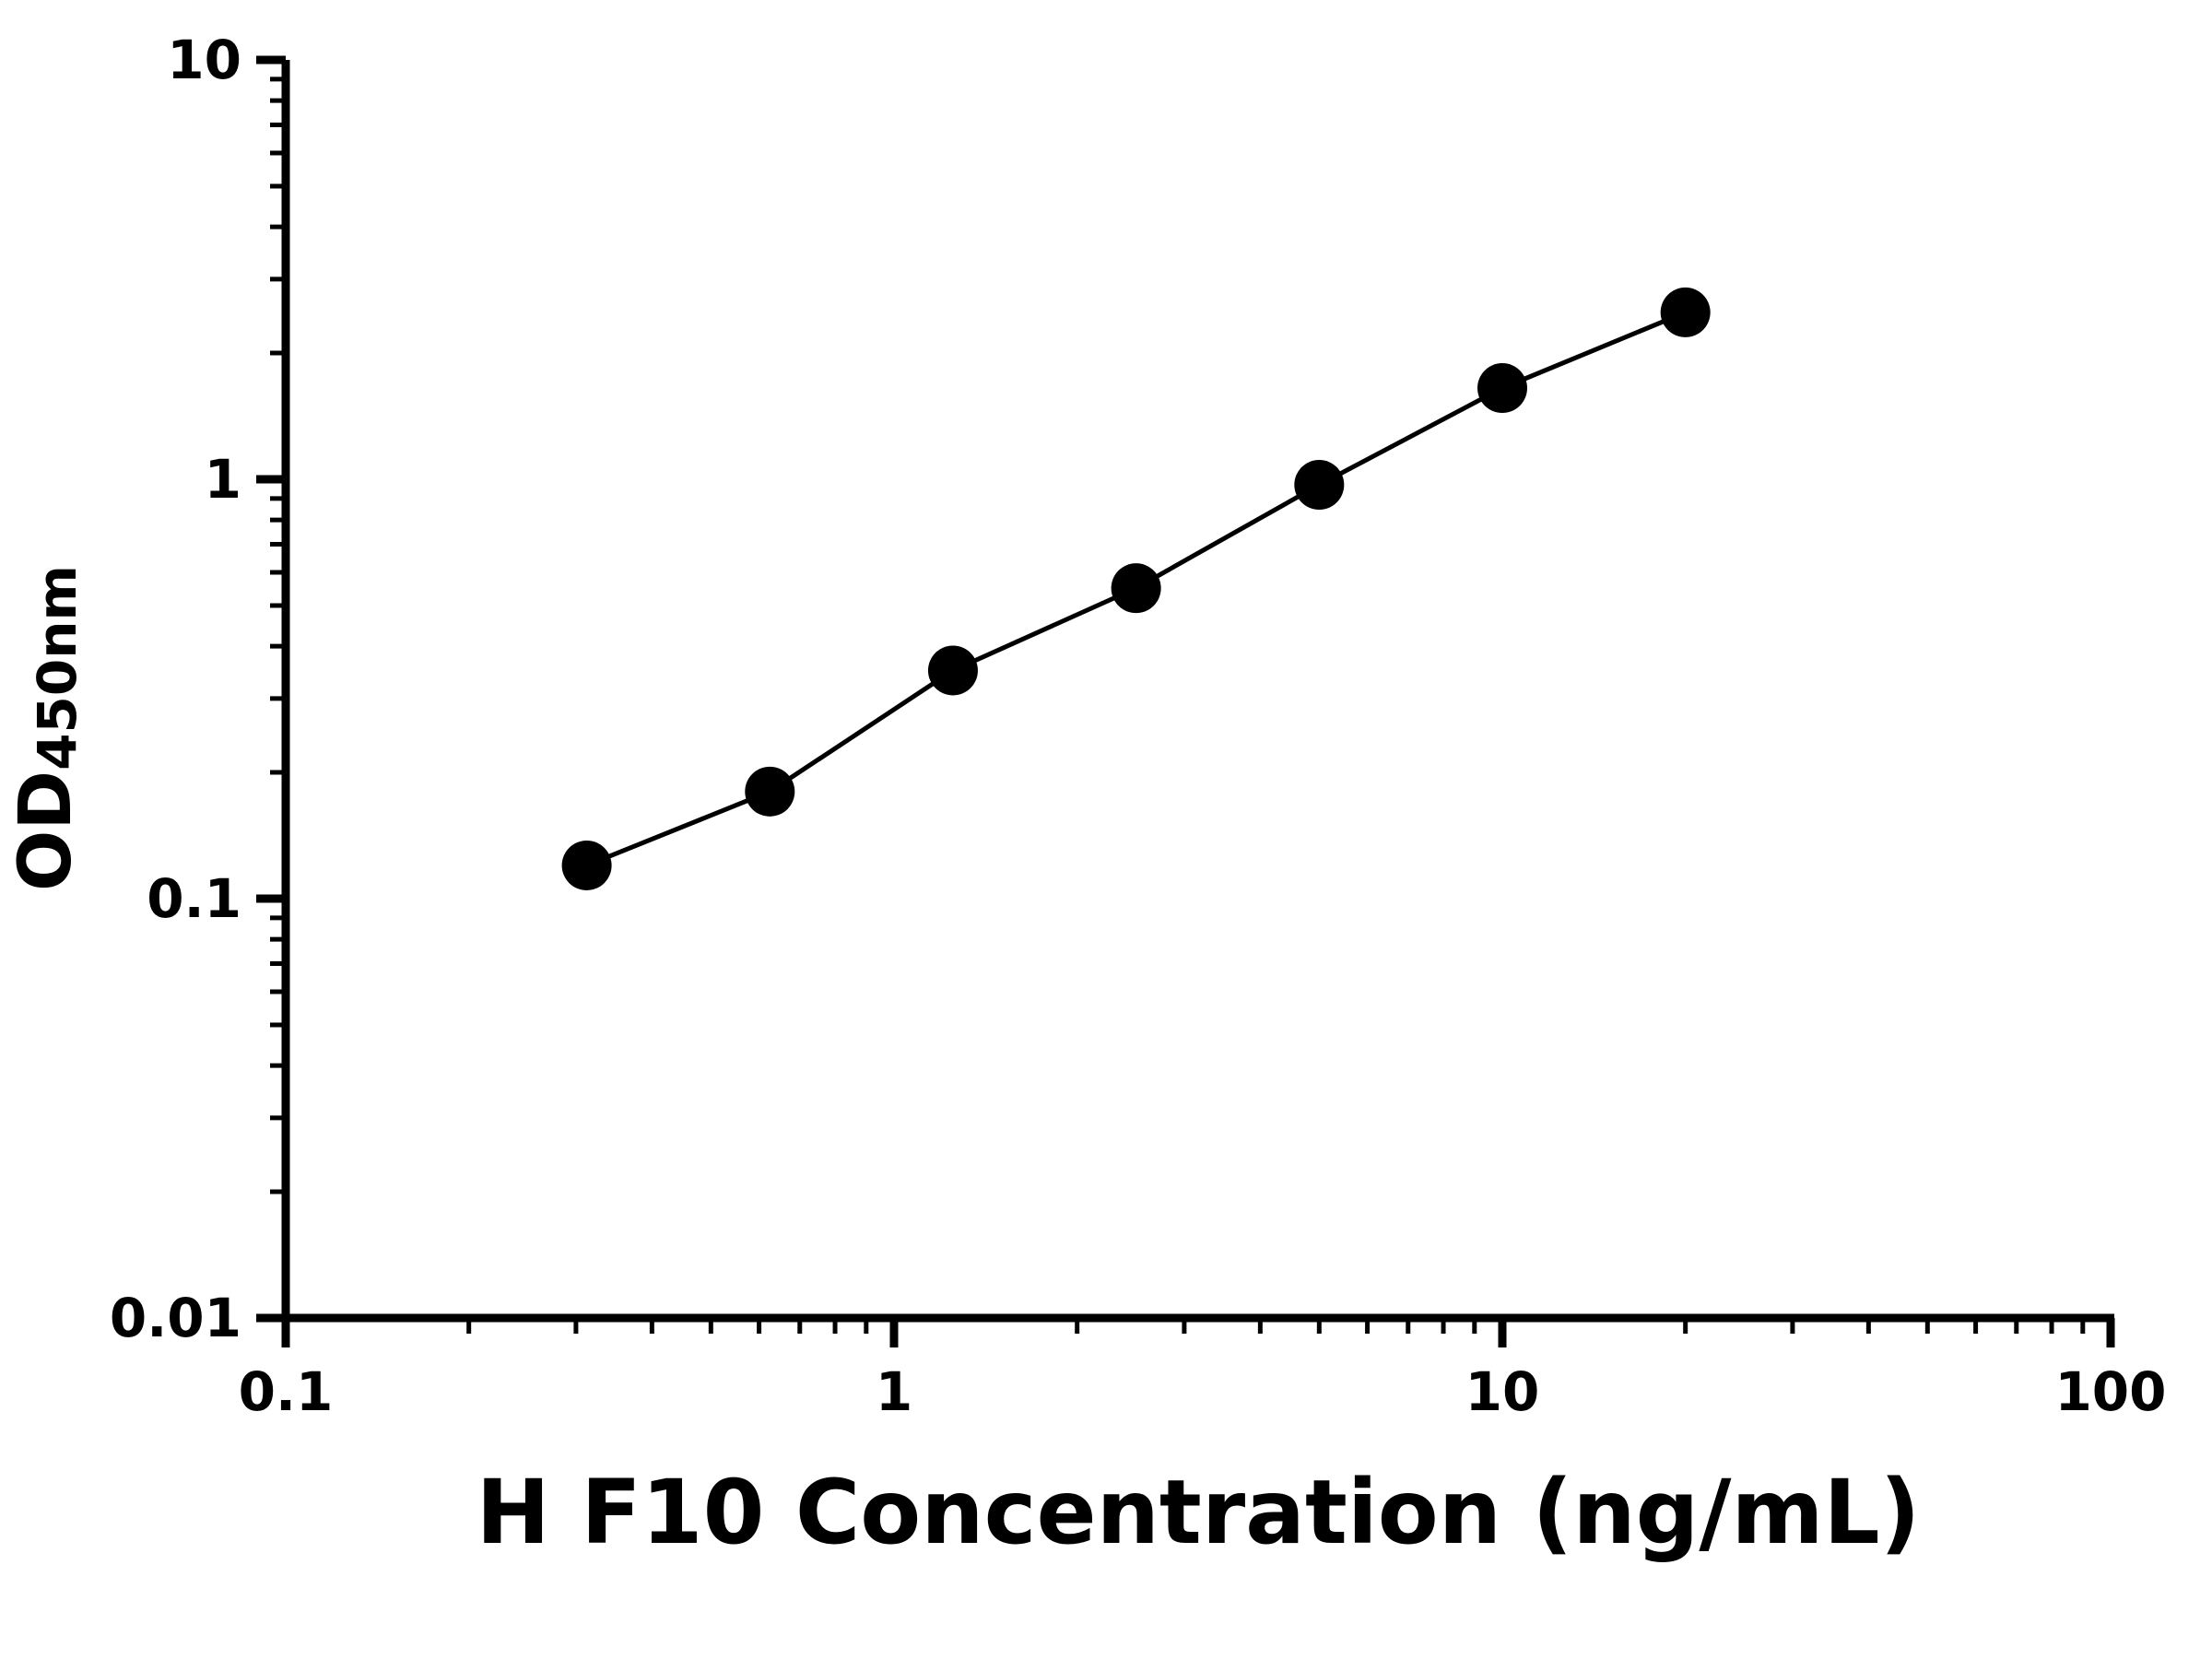 This screenshot has height=1659, width=2212. What do you see at coordinates (46, 830) in the screenshot?
I see `y-axis-title-main: OD` at bounding box center [46, 830].